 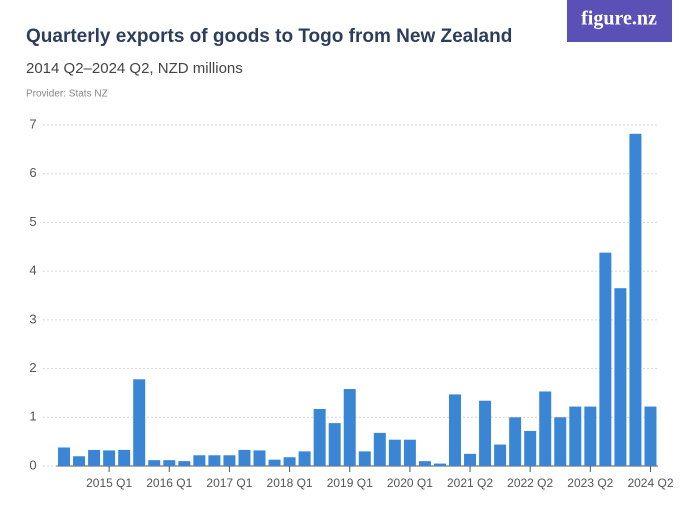 I want to click on logo-box, so click(x=619, y=21).